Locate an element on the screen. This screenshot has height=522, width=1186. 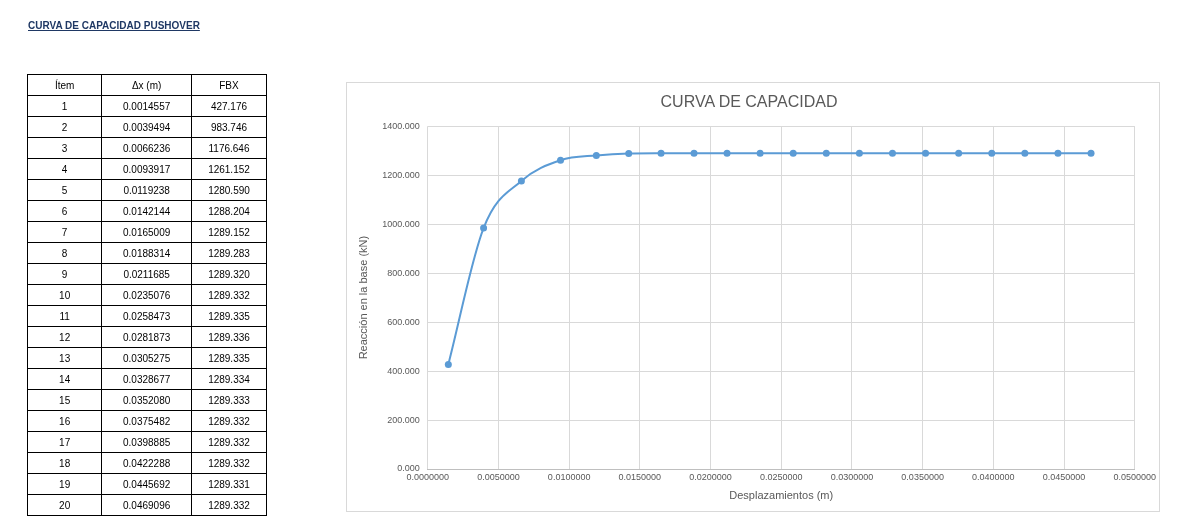
text: 1289.334 is located at coordinates (229, 379).